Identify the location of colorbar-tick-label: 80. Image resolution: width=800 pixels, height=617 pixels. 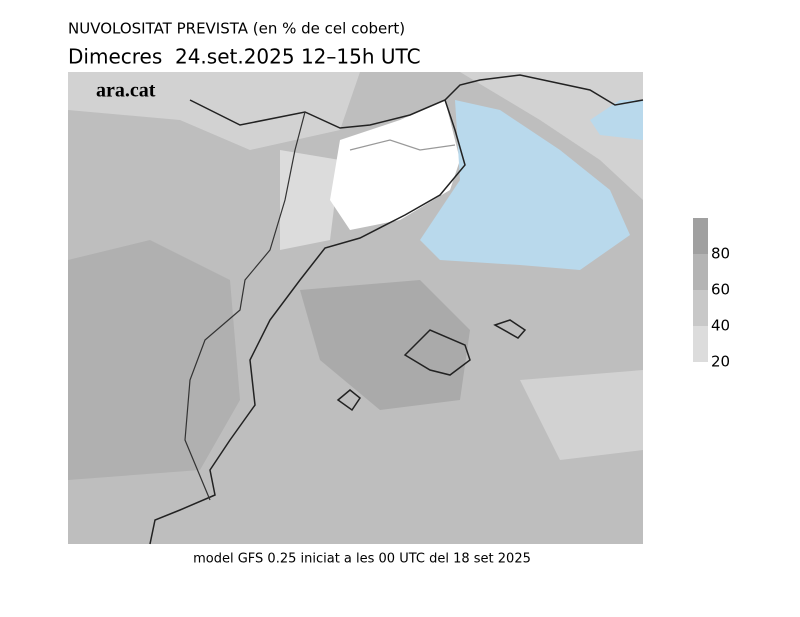
(720, 254).